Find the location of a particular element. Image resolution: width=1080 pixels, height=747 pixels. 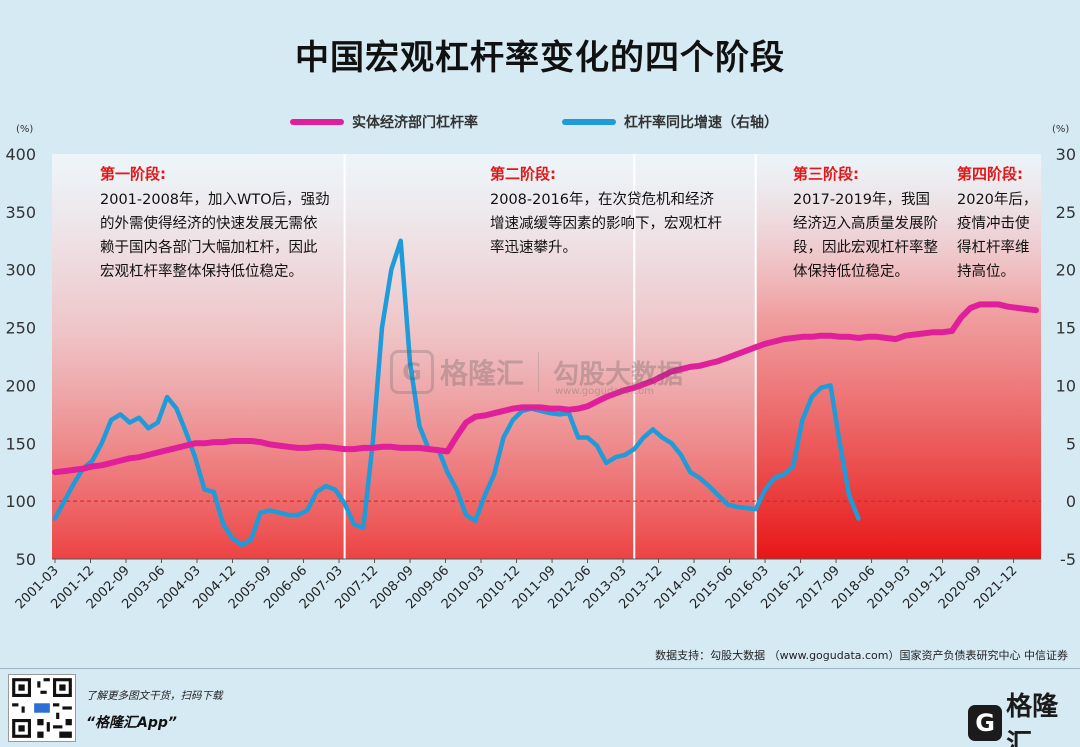

right-axis-tick-label: -5 is located at coordinates (1068, 559).